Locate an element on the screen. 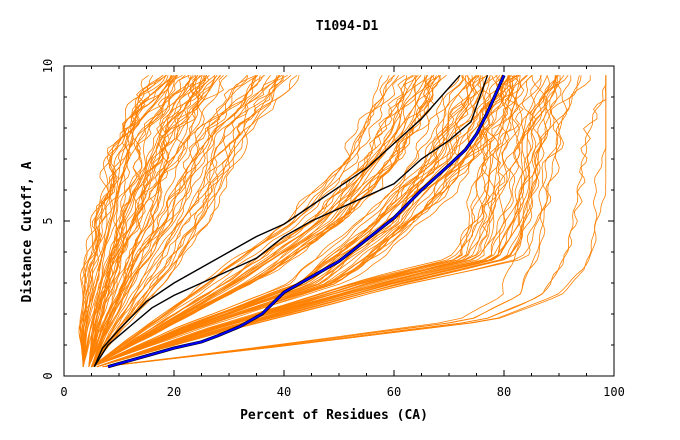  x-tick-label: 20 is located at coordinates (174, 392).